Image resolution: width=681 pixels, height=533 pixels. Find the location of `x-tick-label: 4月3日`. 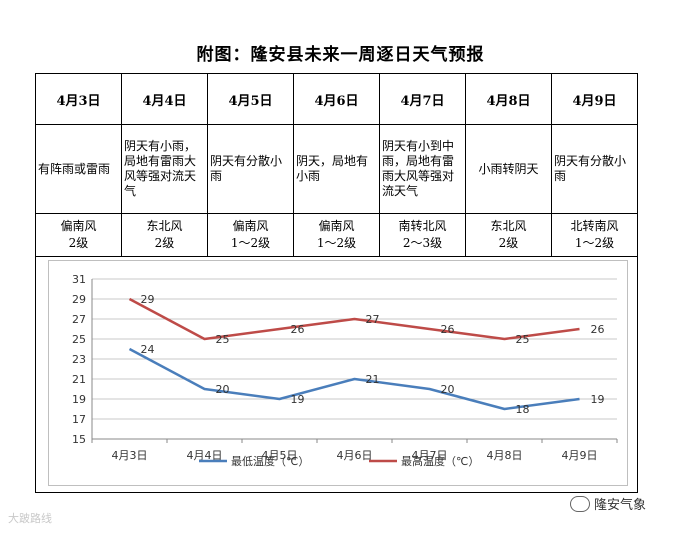

x-tick-label: 4月3日 is located at coordinates (130, 455).